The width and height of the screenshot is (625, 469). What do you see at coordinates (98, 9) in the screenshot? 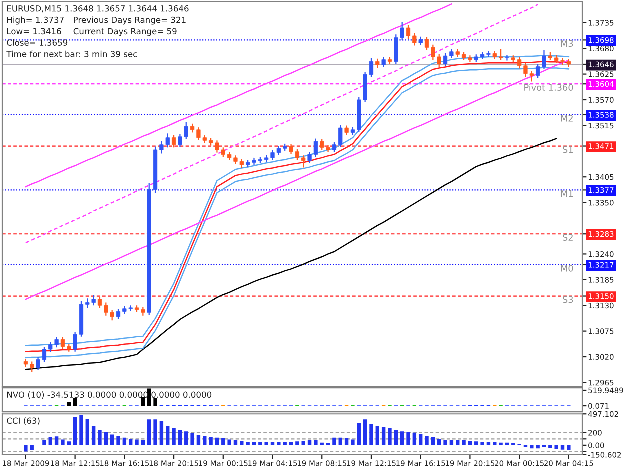
I see `chart-title: EURUSD,M15 1.3648 1.3657 1.3644 1.3646` at bounding box center [98, 9].